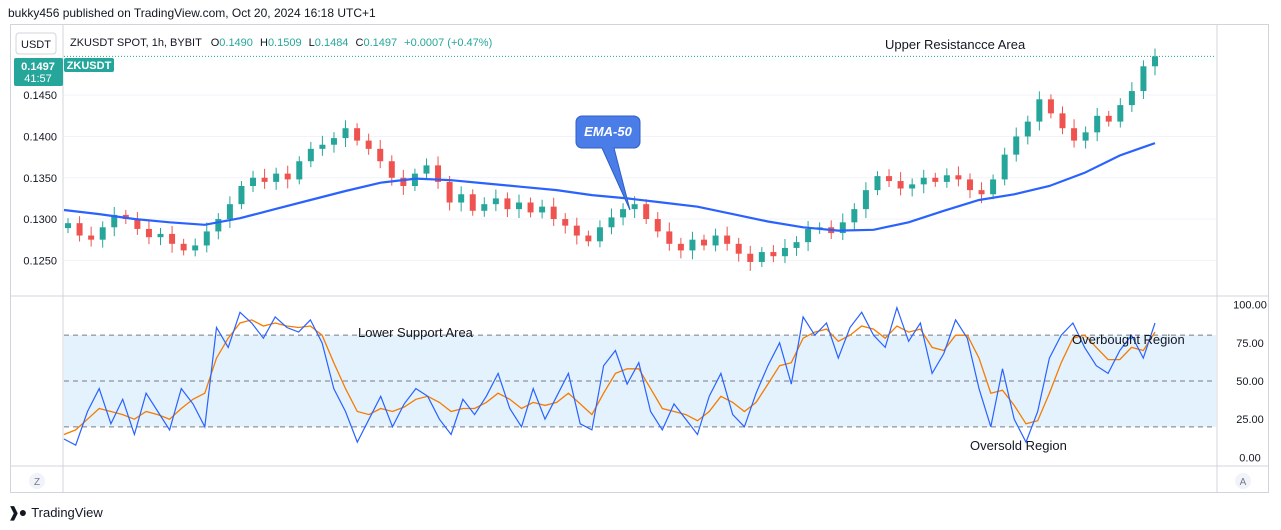 This screenshot has height=530, width=1281. I want to click on tradingview-footer: ❱● TradingView, so click(55, 512).